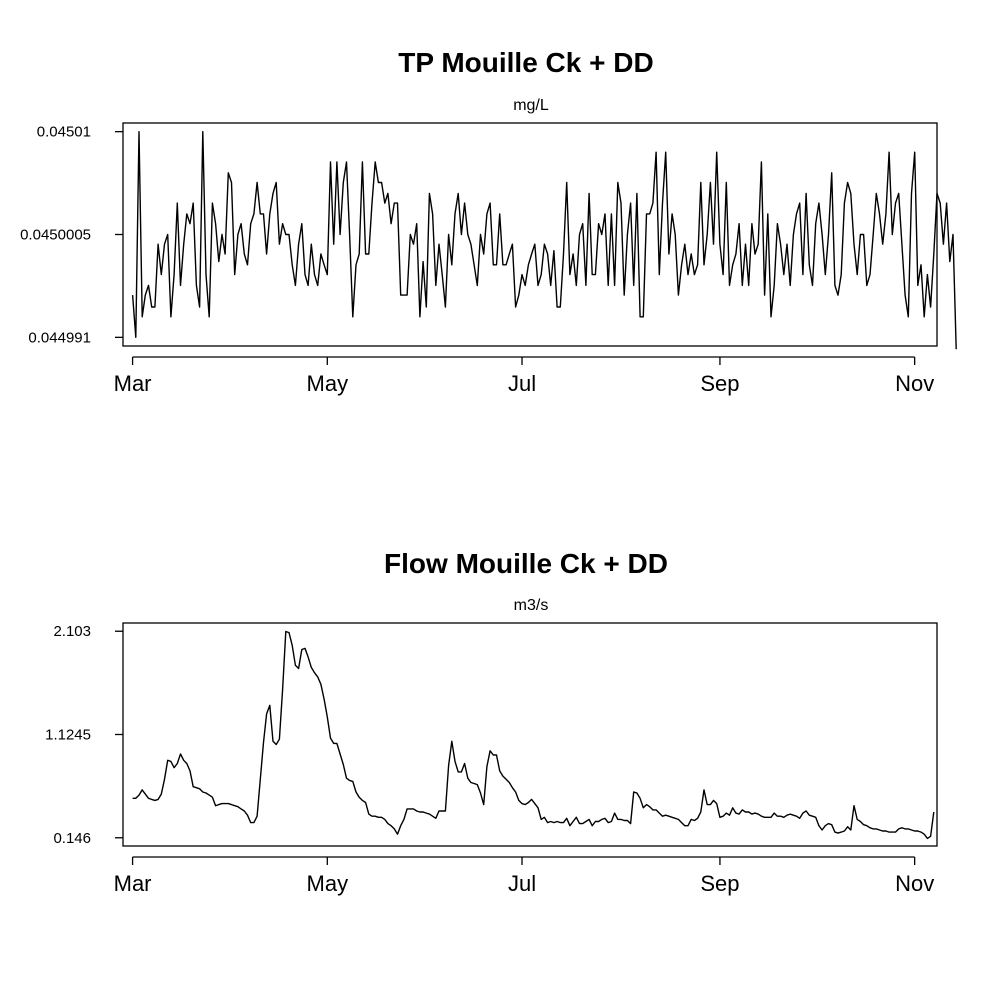  Describe the element at coordinates (133, 883) in the screenshot. I see `flow-x-tick-label: Mar` at that location.